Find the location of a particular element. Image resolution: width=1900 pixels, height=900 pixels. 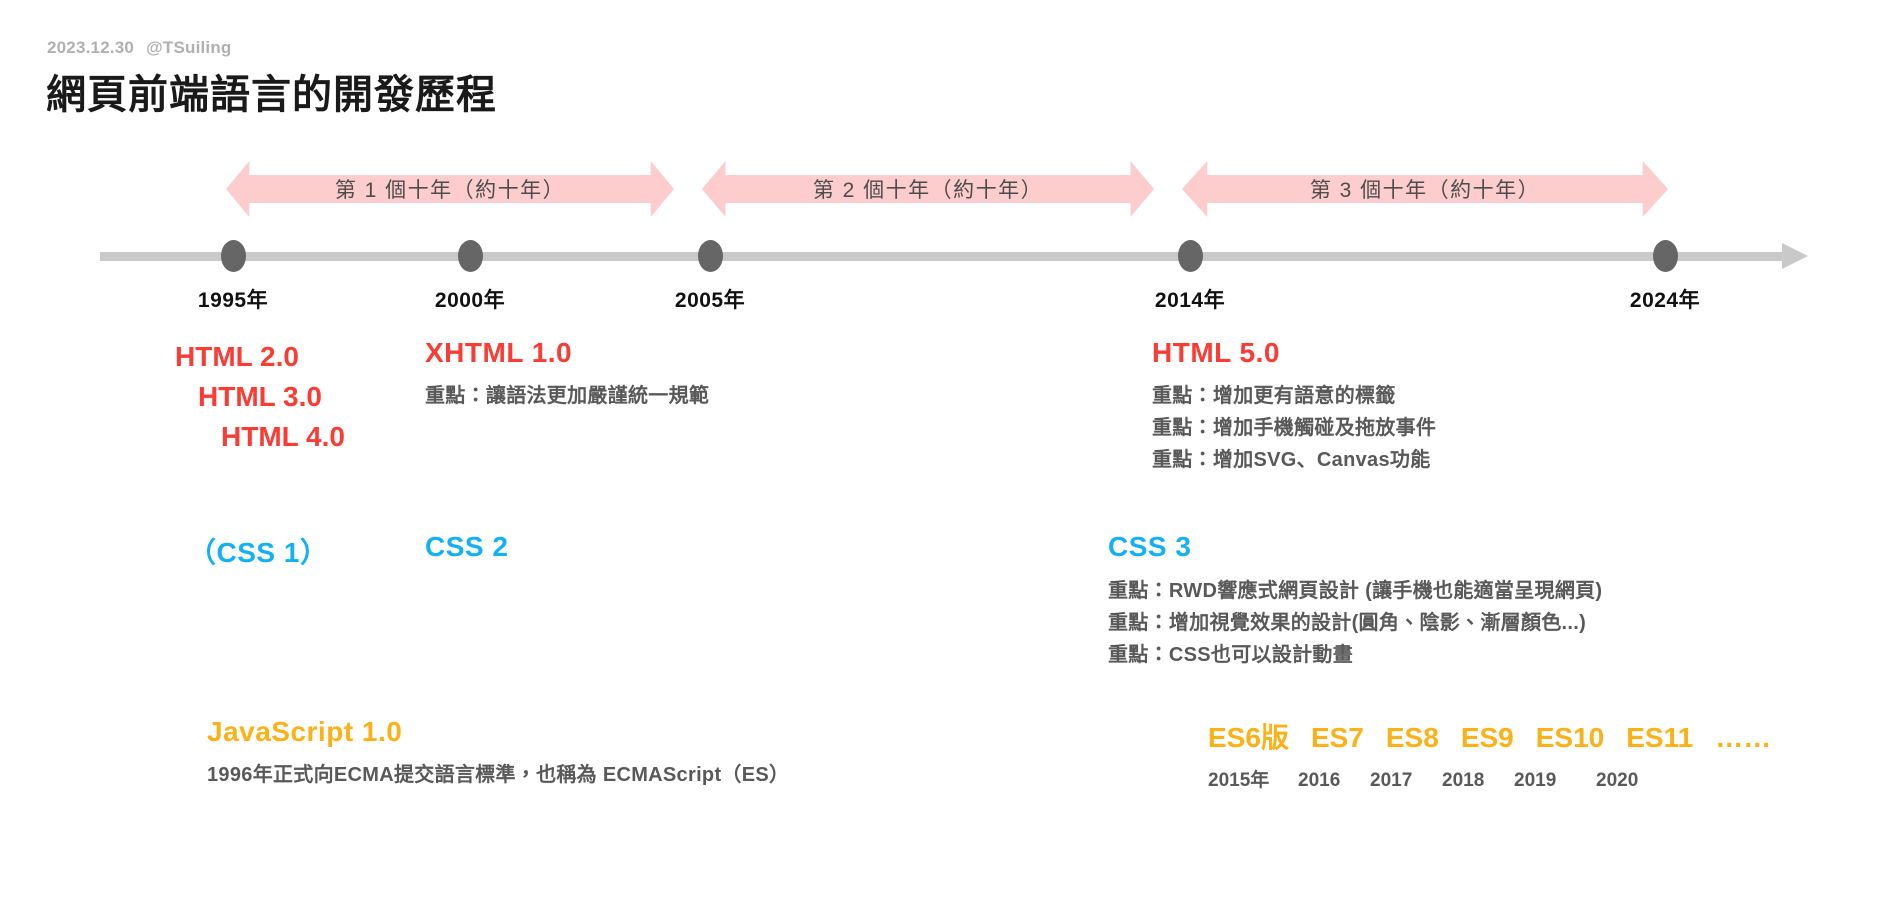

decade-arrow-label: 第 1 個十年（約十年） is located at coordinates (450, 190).